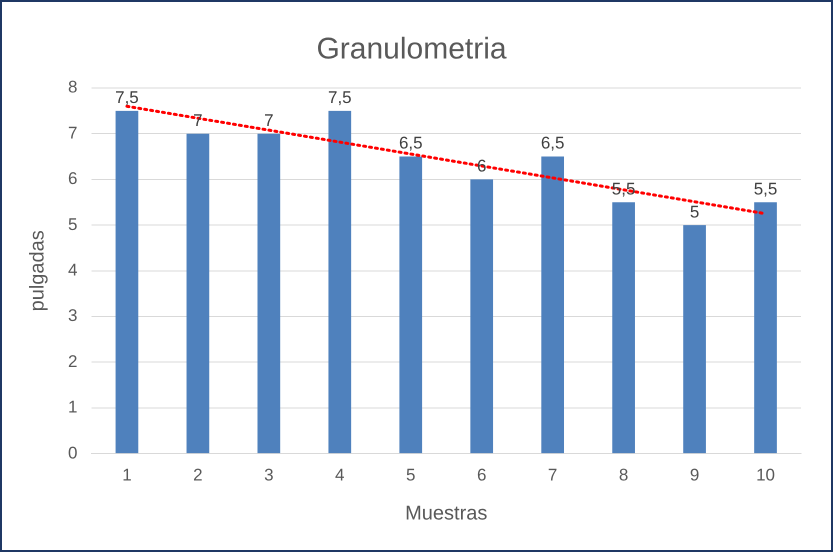 The height and width of the screenshot is (552, 833). I want to click on data-label: 5, so click(695, 212).